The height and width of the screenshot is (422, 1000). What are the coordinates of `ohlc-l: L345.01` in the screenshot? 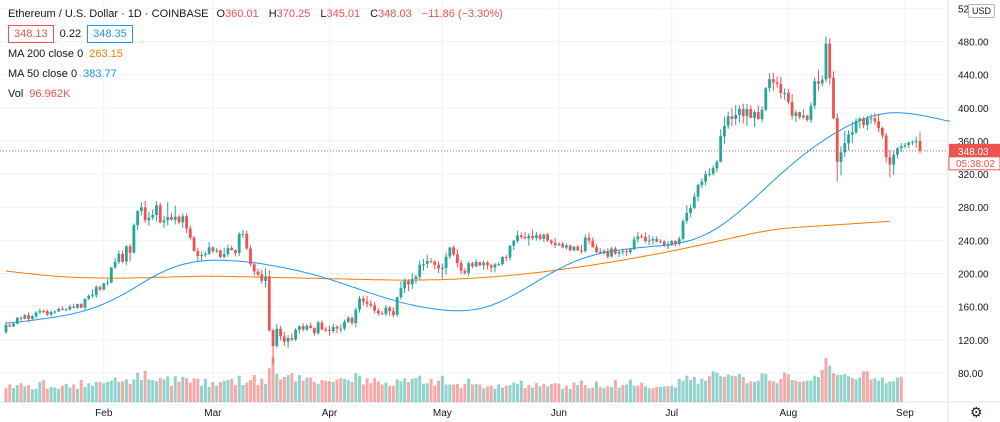 It's located at (340, 14).